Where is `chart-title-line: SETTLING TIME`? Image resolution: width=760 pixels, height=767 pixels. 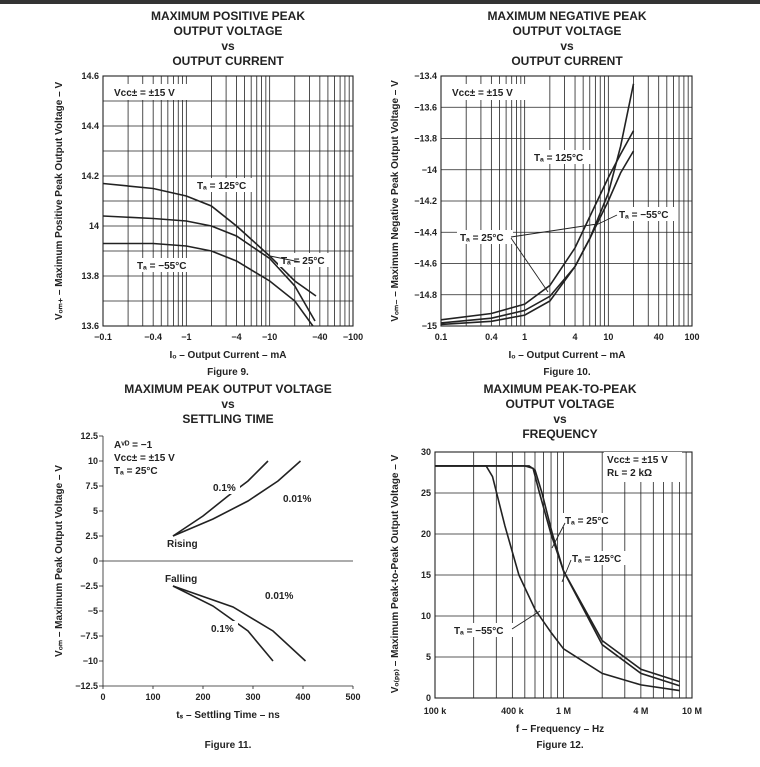
chart-title-line: SETTLING TIME is located at coordinates (227, 419).